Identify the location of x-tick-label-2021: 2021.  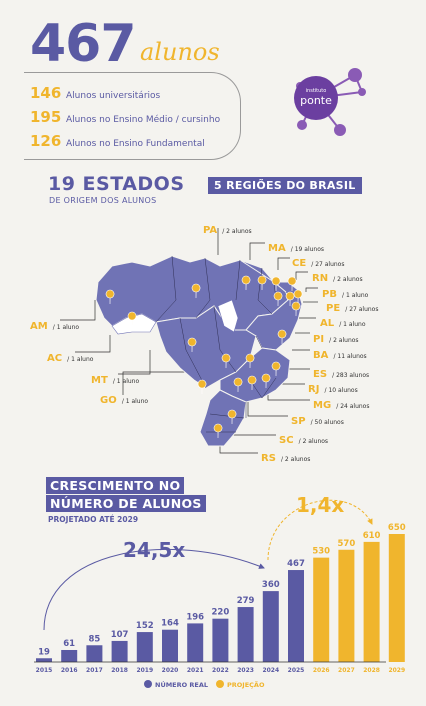
(195, 670).